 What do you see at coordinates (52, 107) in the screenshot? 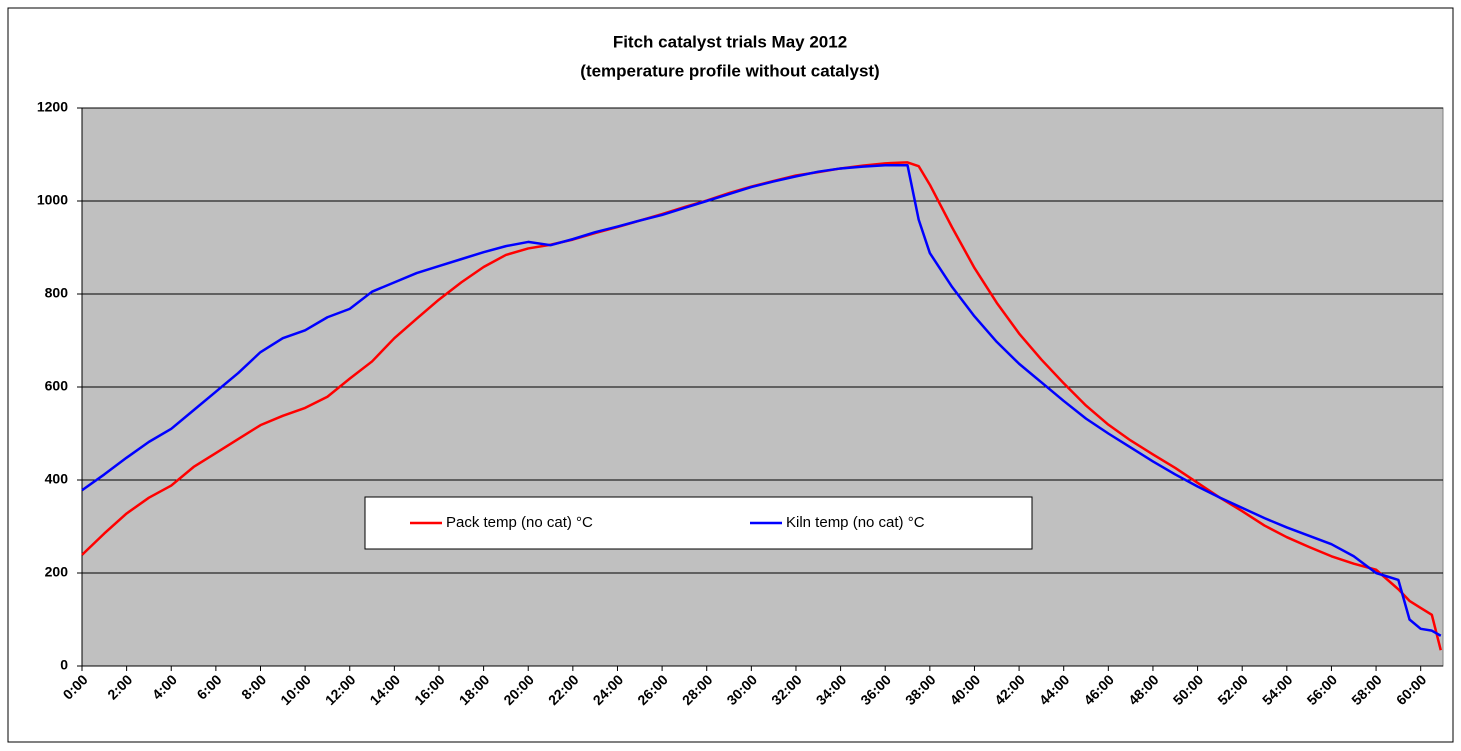
I see `y-tick-label: 1200` at bounding box center [52, 107].